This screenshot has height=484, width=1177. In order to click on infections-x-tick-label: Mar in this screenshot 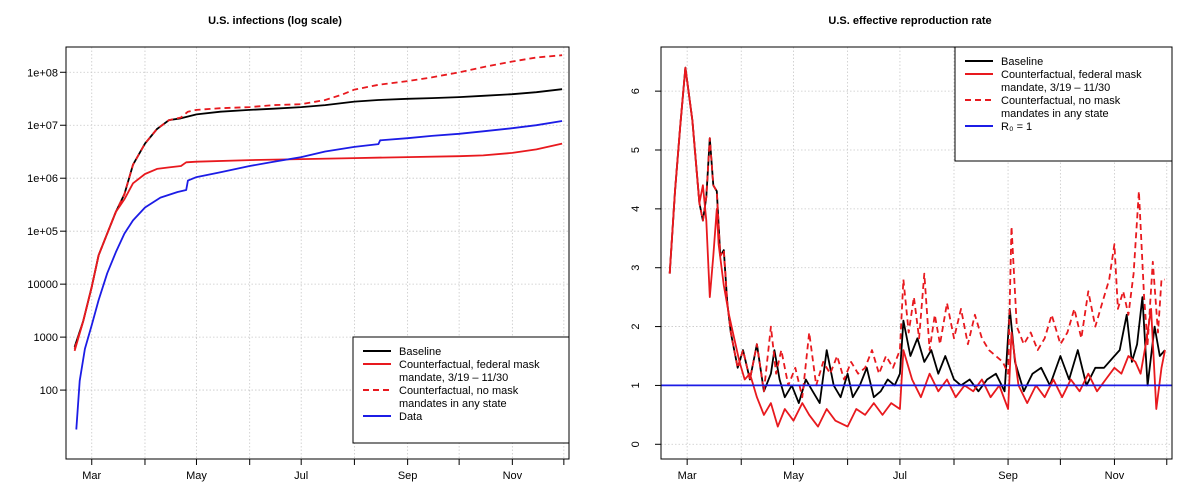, I will do `click(91, 476)`.